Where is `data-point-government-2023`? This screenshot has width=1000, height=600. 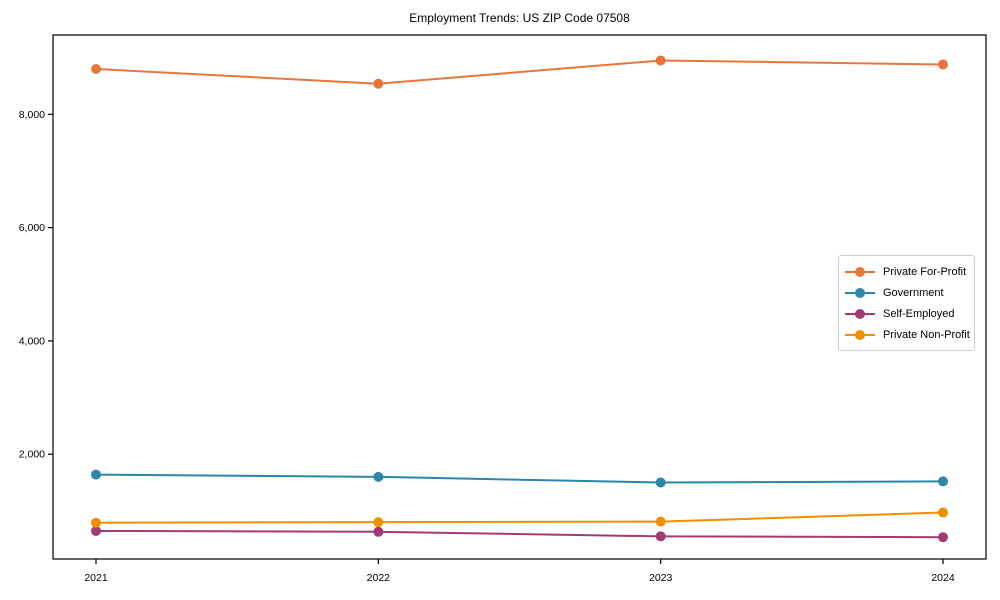
data-point-government-2023 is located at coordinates (660, 482).